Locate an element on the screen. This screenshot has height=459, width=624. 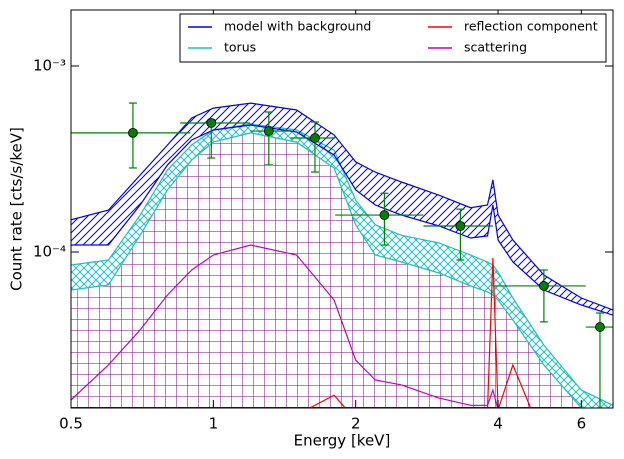
legend-box is located at coordinates (393, 38).